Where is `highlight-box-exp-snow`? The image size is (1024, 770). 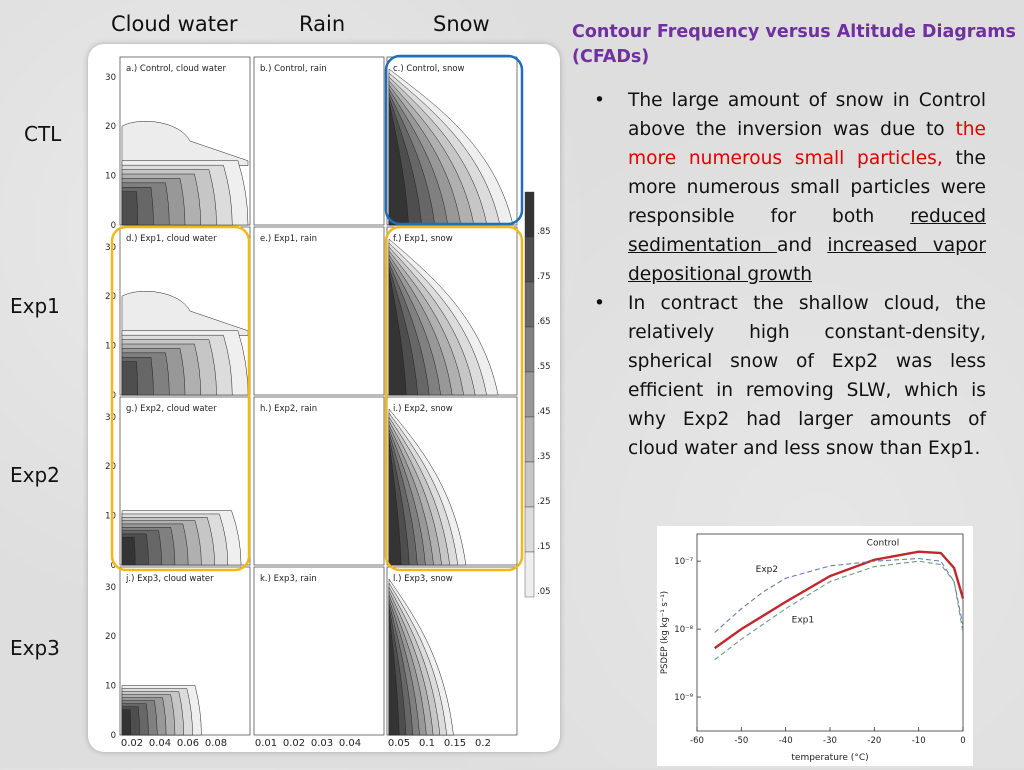
highlight-box-exp-snow is located at coordinates (454, 398).